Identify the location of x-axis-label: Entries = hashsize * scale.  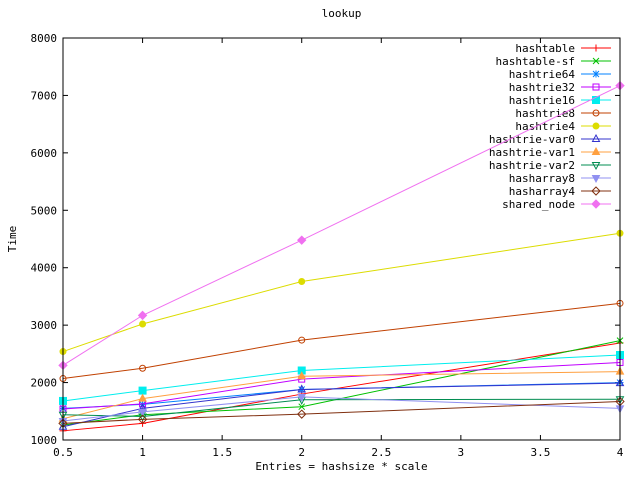
(341, 466).